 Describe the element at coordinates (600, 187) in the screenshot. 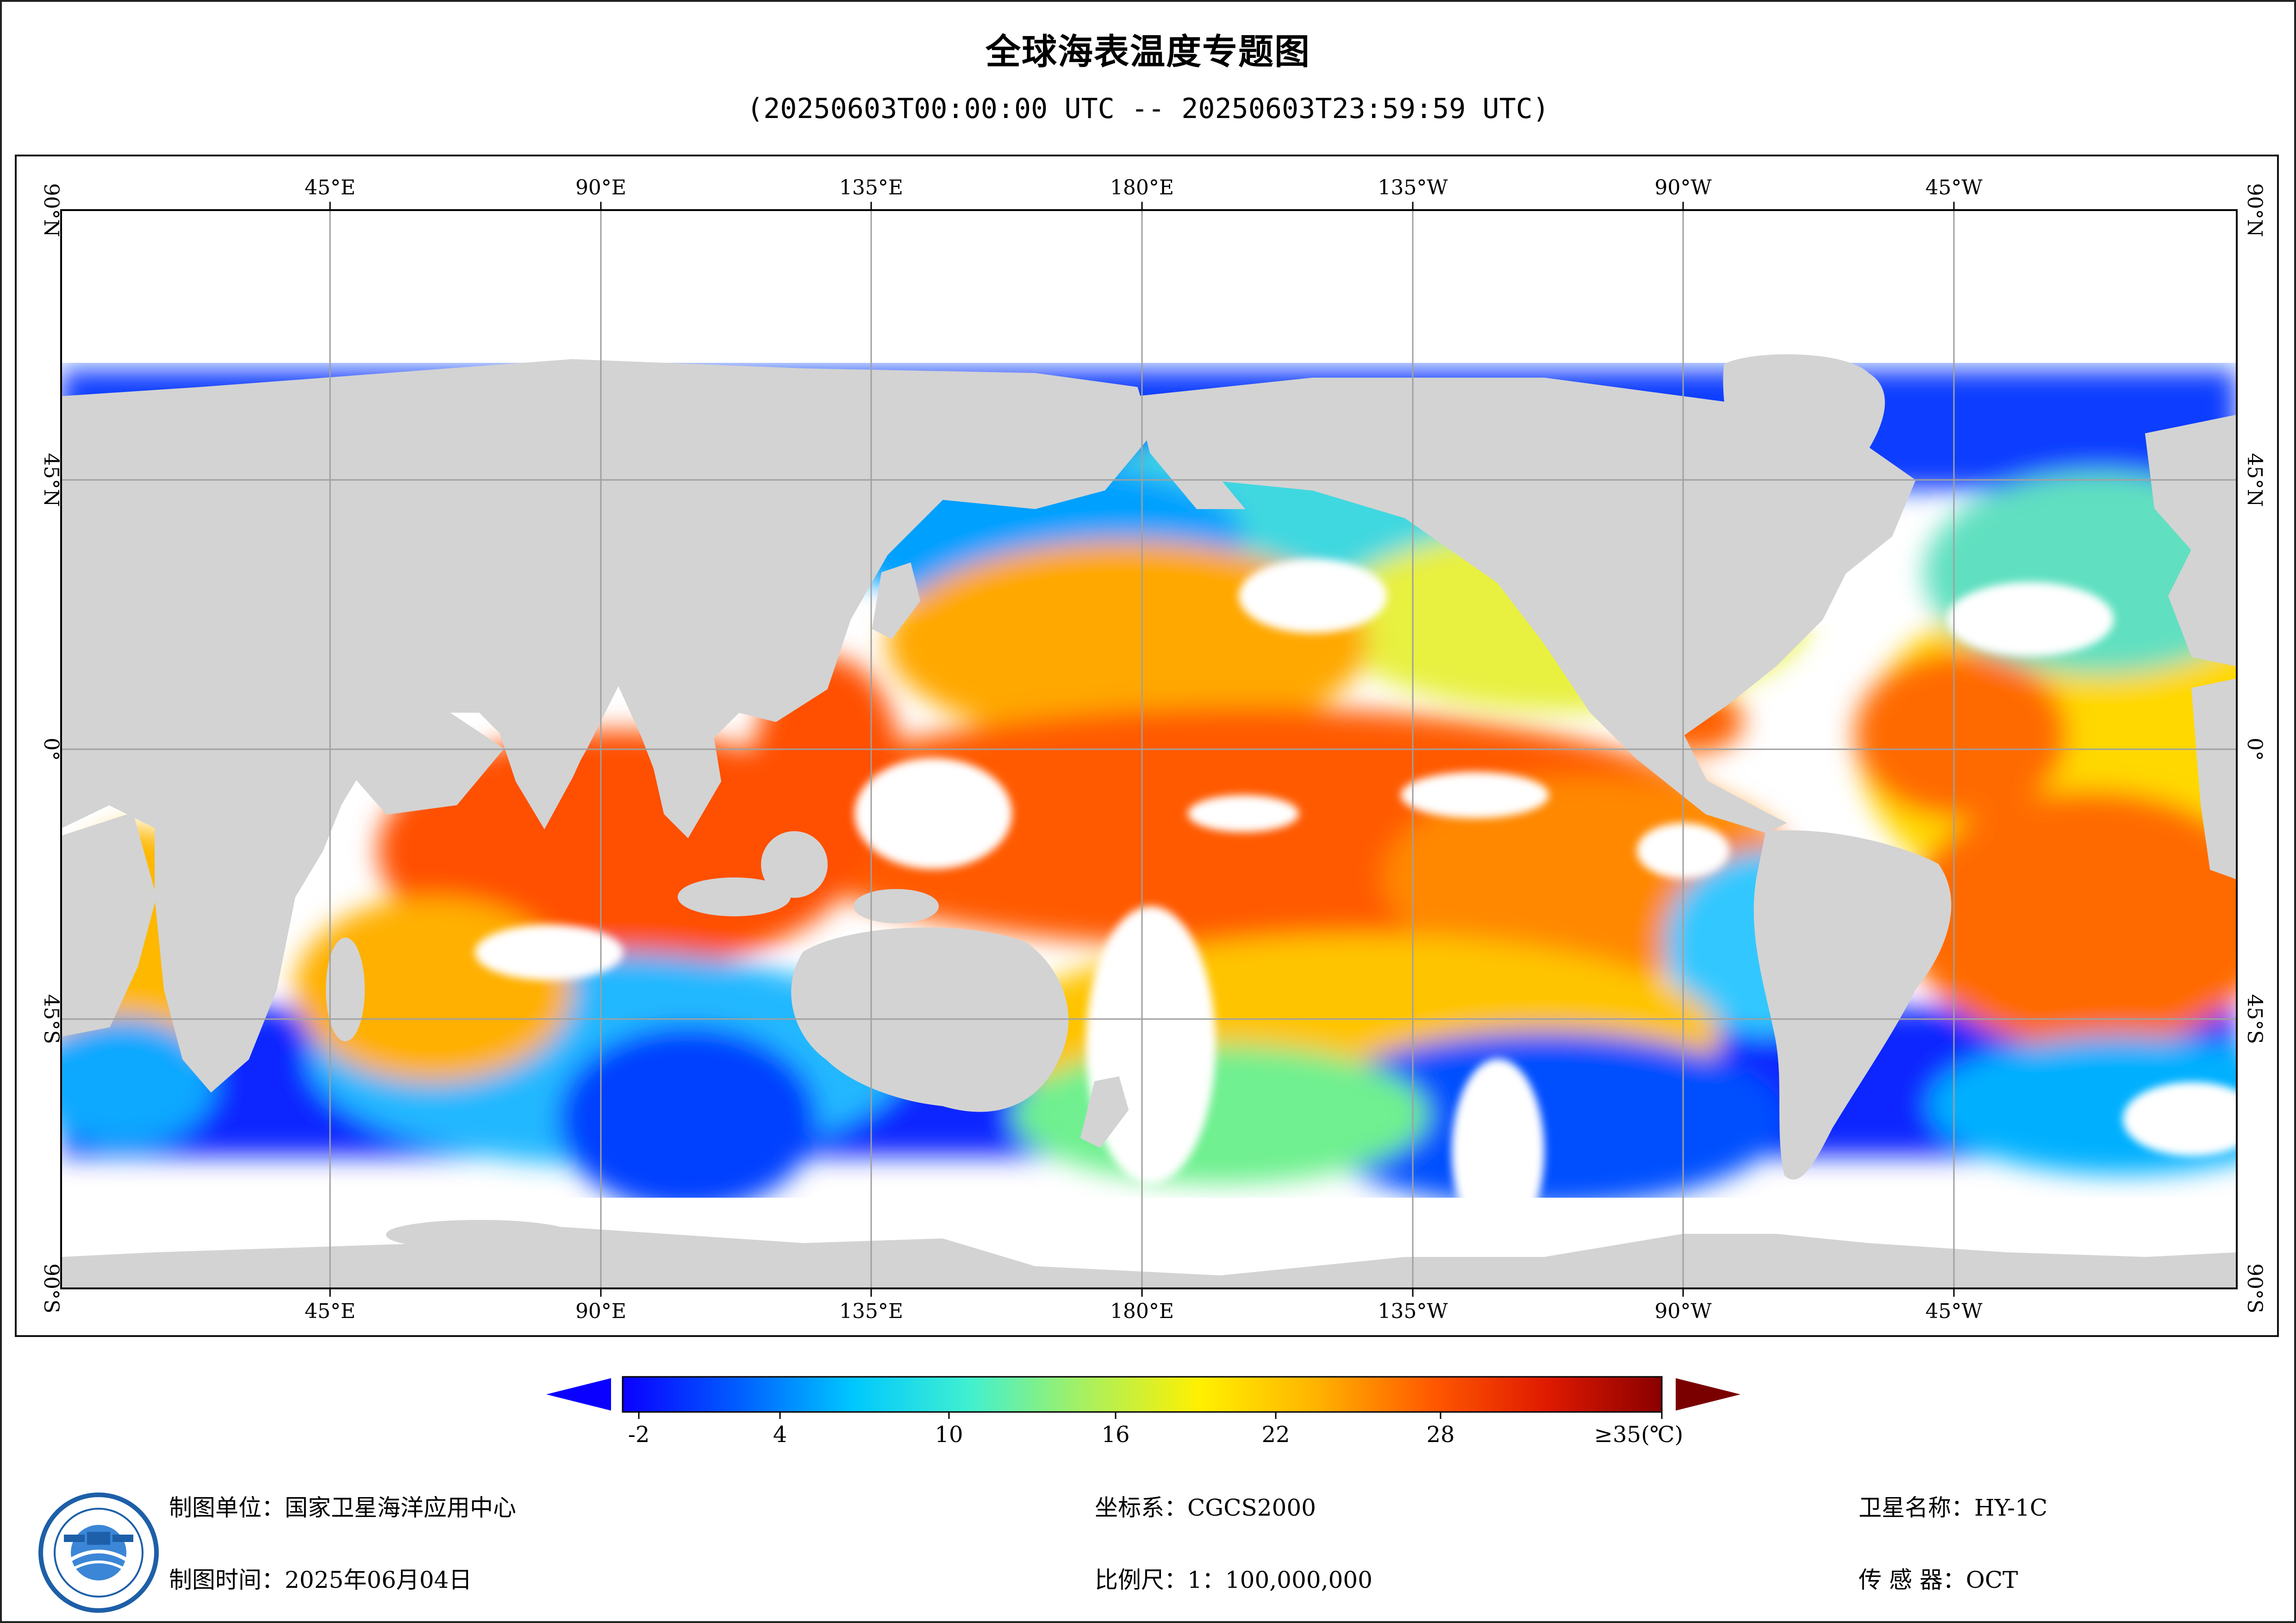

I see `top-lon-label: 90°E` at that location.